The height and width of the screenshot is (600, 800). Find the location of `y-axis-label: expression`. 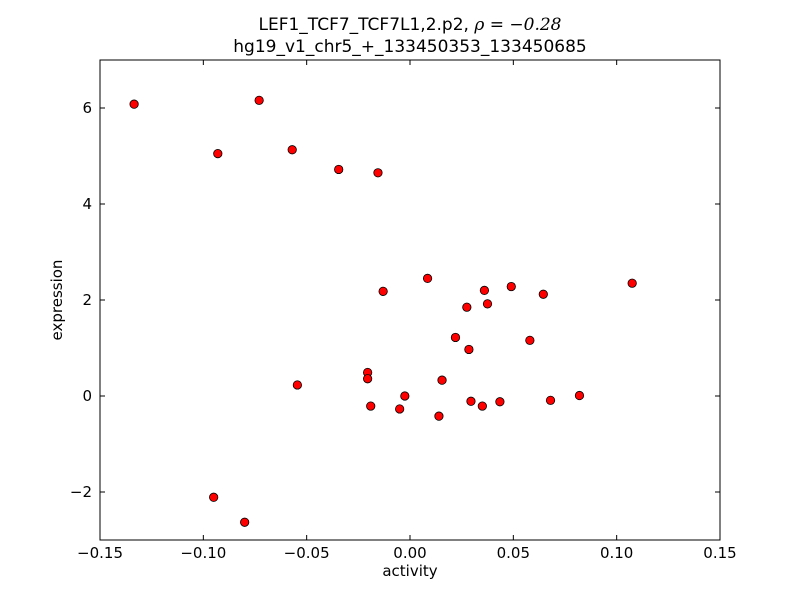

y-axis-label: expression is located at coordinates (57, 300).